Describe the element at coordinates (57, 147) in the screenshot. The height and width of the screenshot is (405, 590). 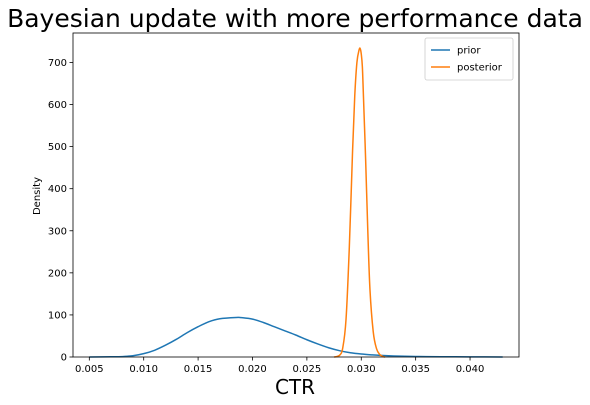
I see `y-tick-label: 500` at that location.